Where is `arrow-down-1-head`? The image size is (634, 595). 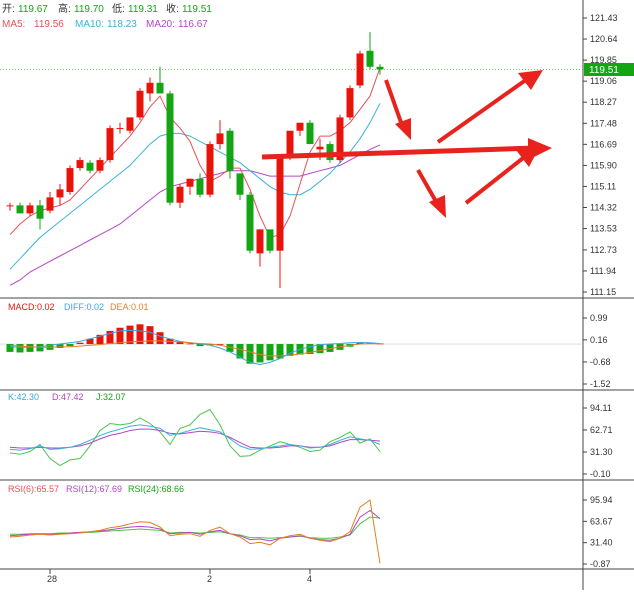 arrow-down-1-head is located at coordinates (403, 129).